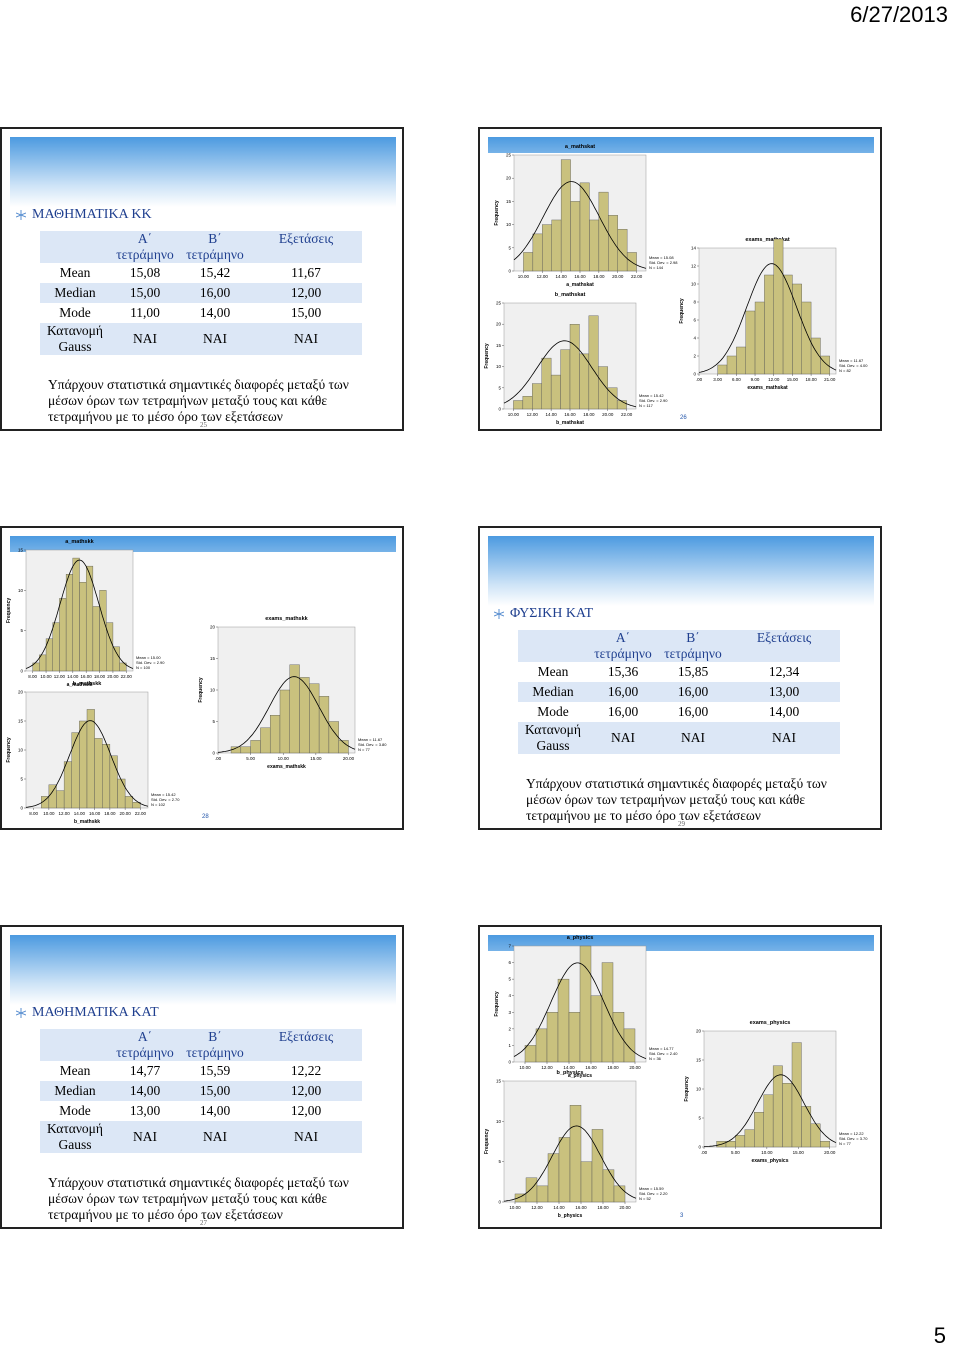 This screenshot has width=960, height=1357. I want to click on table-row: Mean 15,08 15,42 11,67, so click(201, 273).